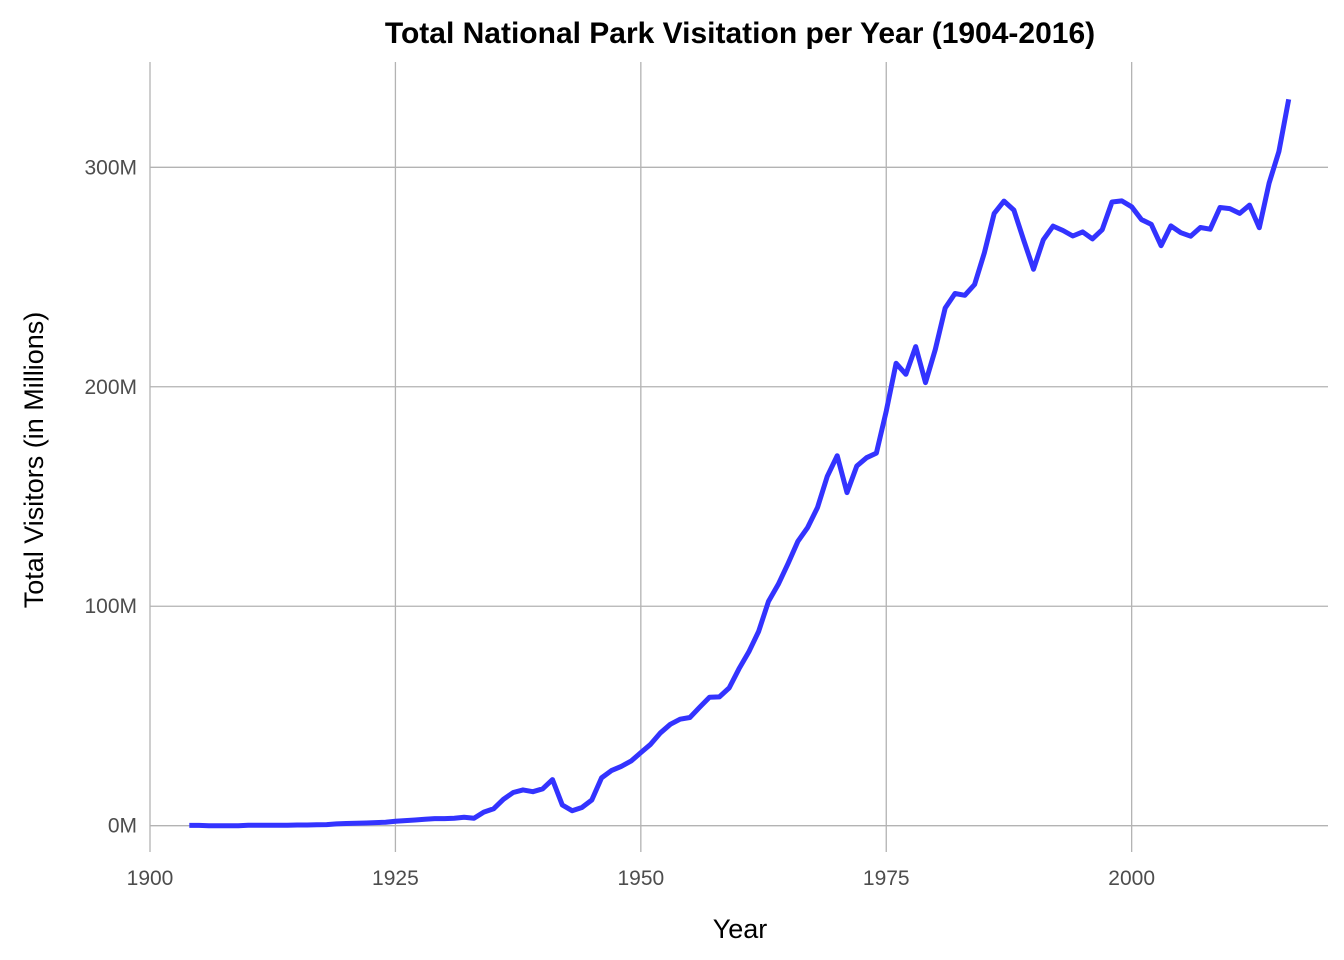 This screenshot has height=960, width=1344. I want to click on x-tick-labels: 1900 1925 1950 1975 2000, so click(641, 878).